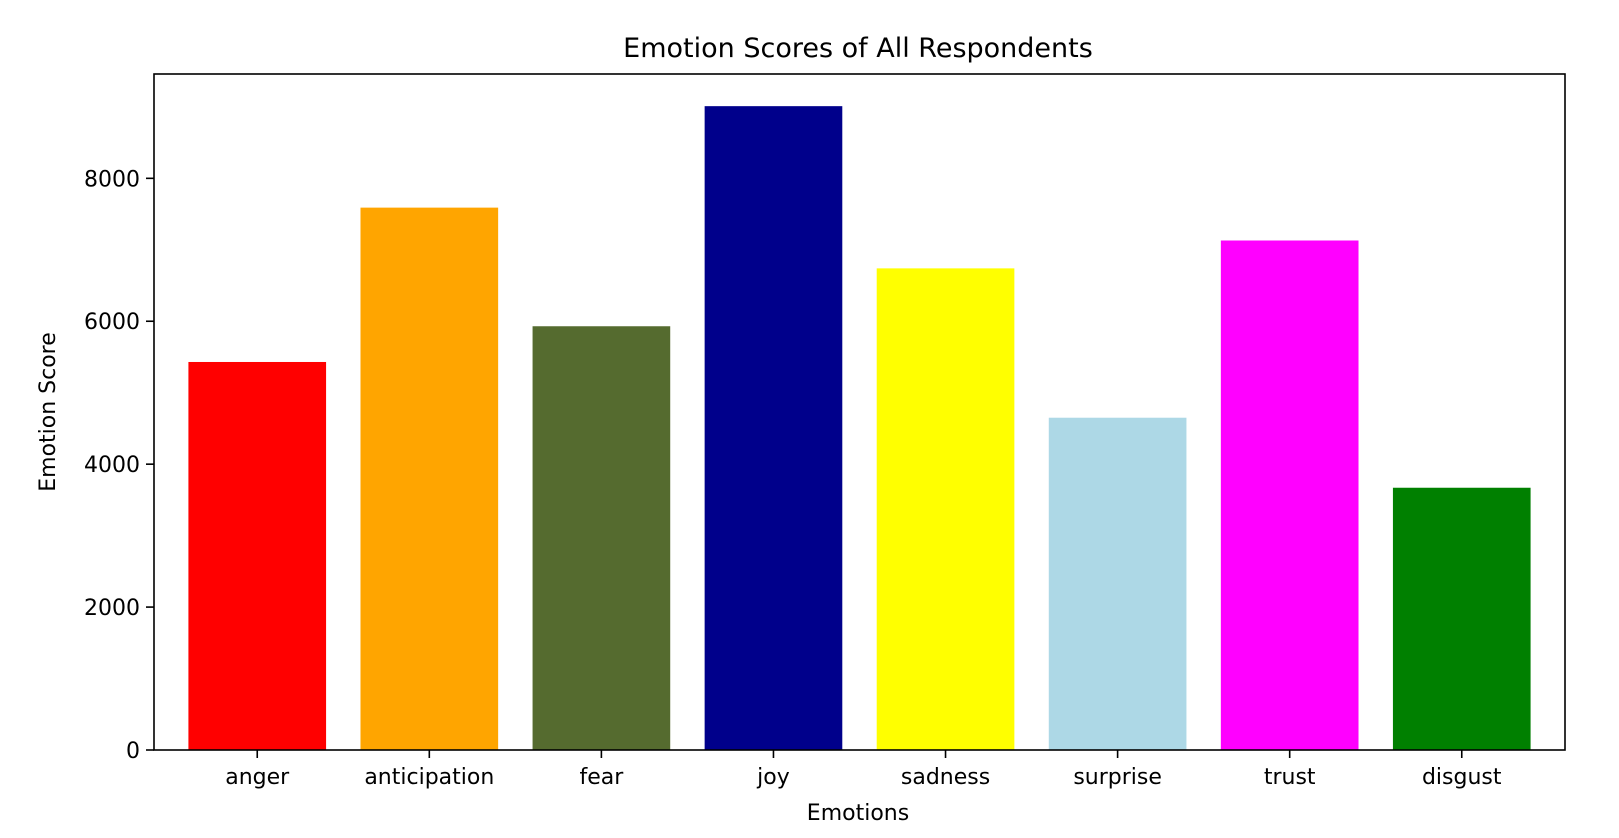 The image size is (1619, 838). I want to click on y-tick-label: 4000, so click(112, 465).